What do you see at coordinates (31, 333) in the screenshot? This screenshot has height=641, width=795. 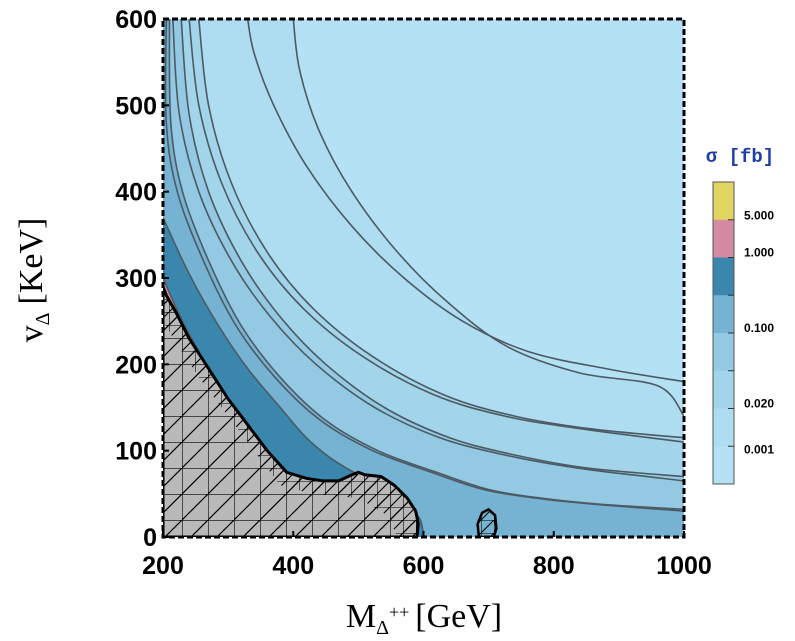 I see `y-label-main: v` at bounding box center [31, 333].